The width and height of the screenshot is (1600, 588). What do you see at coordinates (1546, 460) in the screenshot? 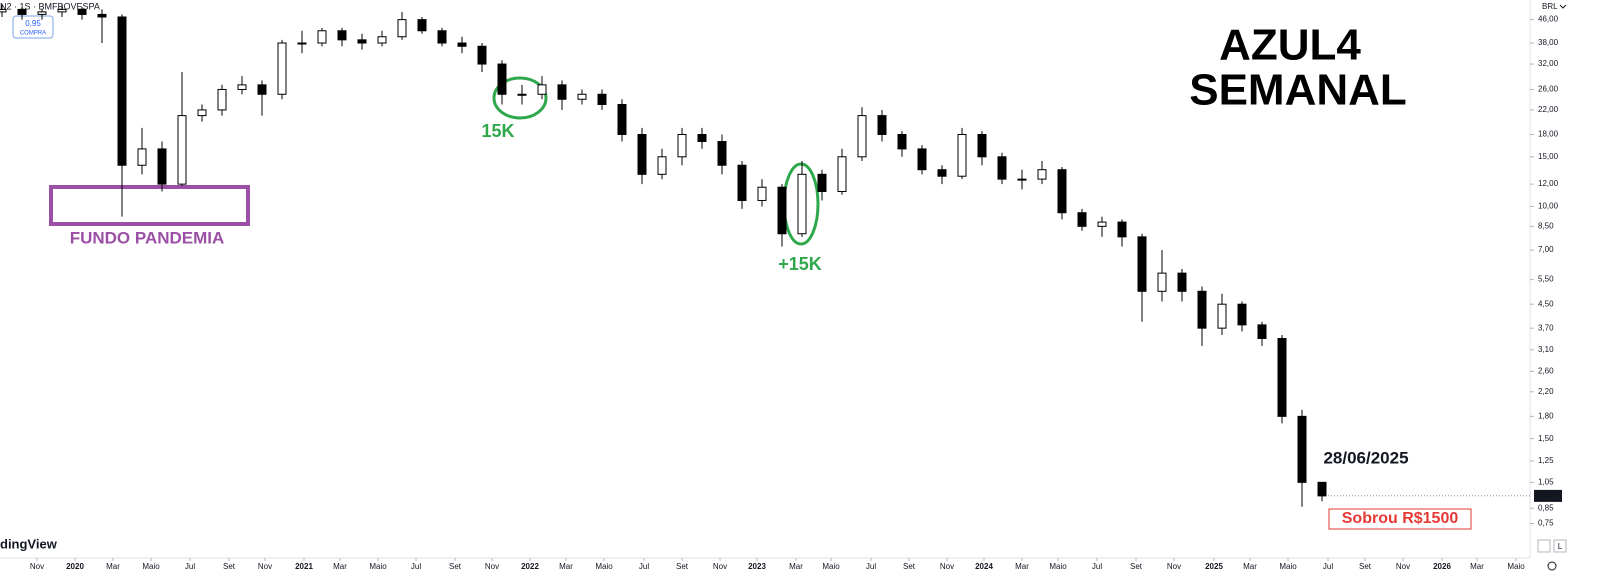
I see `y-tick-label: 1,25` at bounding box center [1546, 460].